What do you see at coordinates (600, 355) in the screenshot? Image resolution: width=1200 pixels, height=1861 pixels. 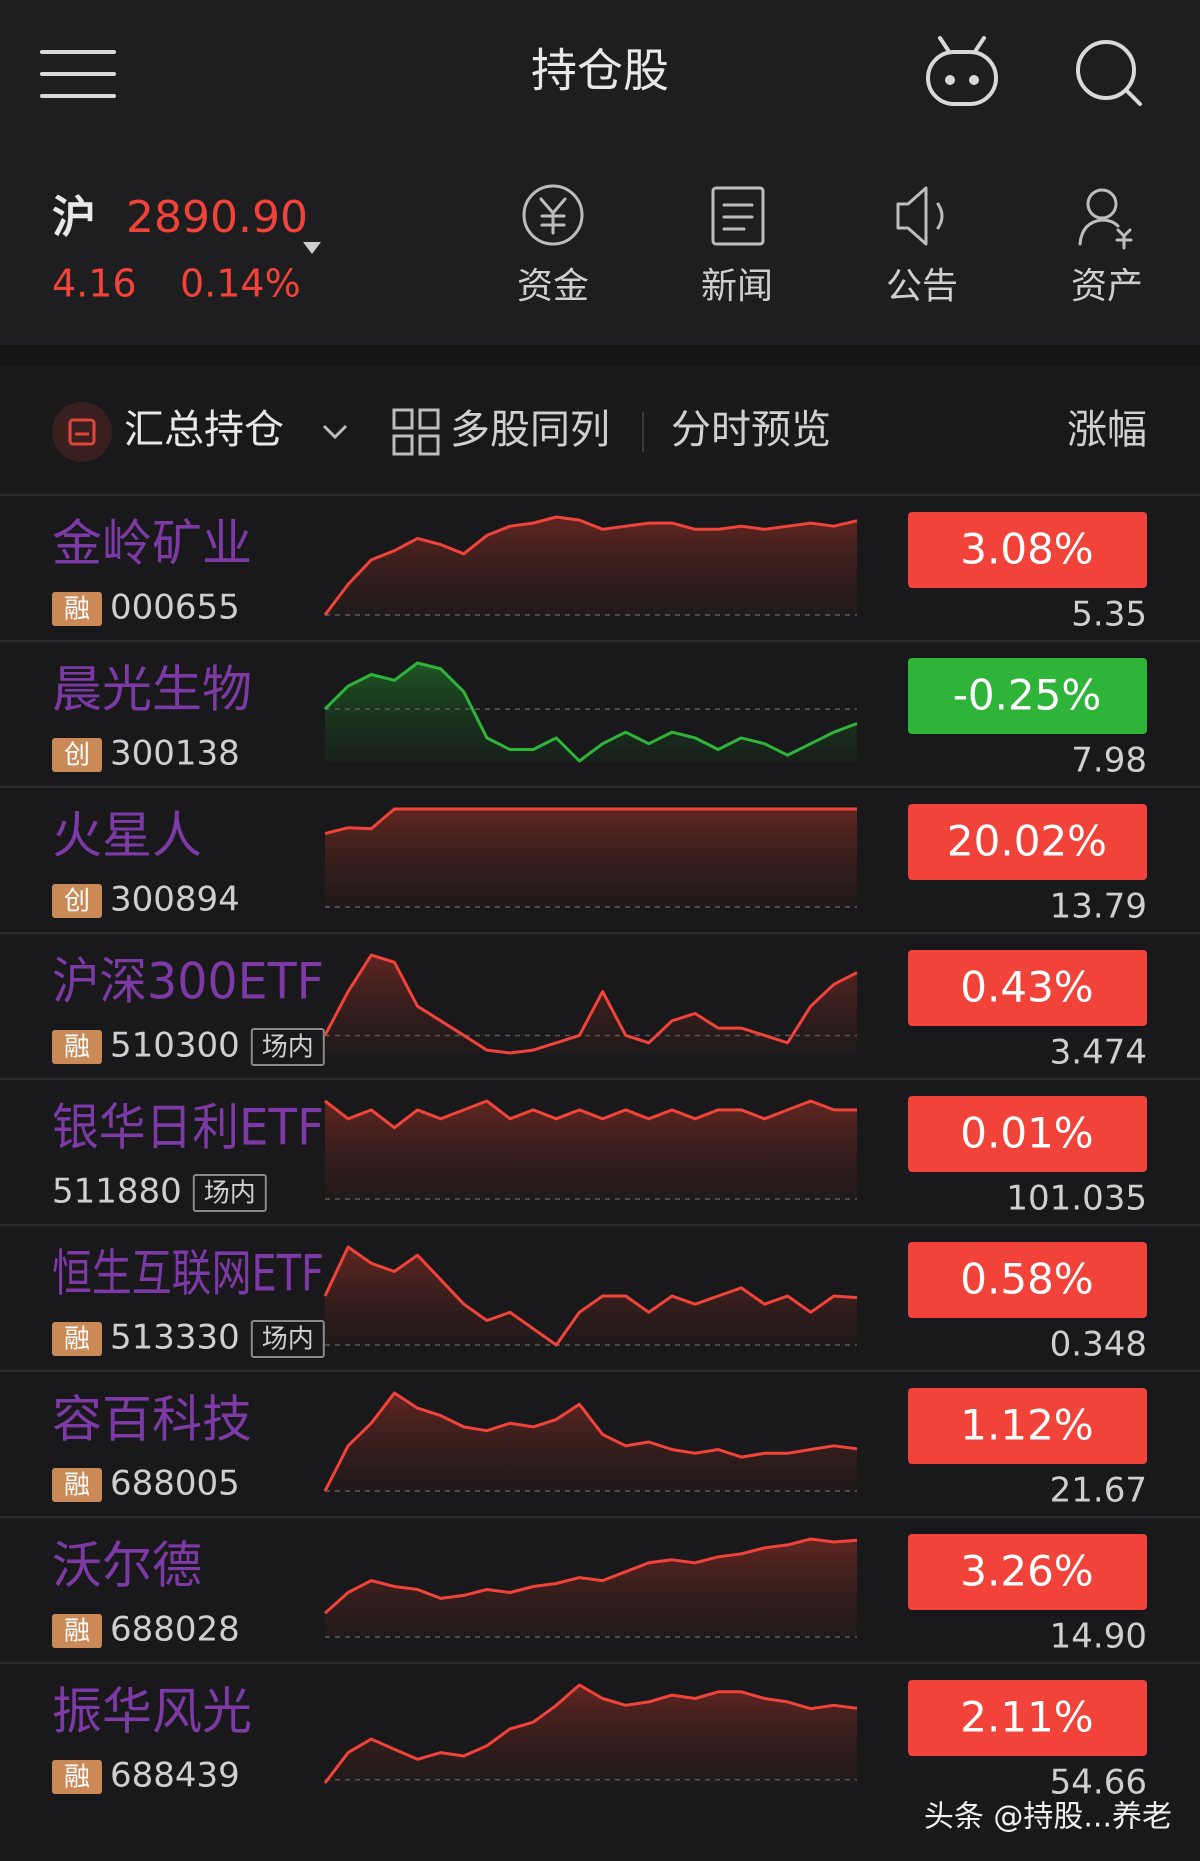 I see `separator` at bounding box center [600, 355].